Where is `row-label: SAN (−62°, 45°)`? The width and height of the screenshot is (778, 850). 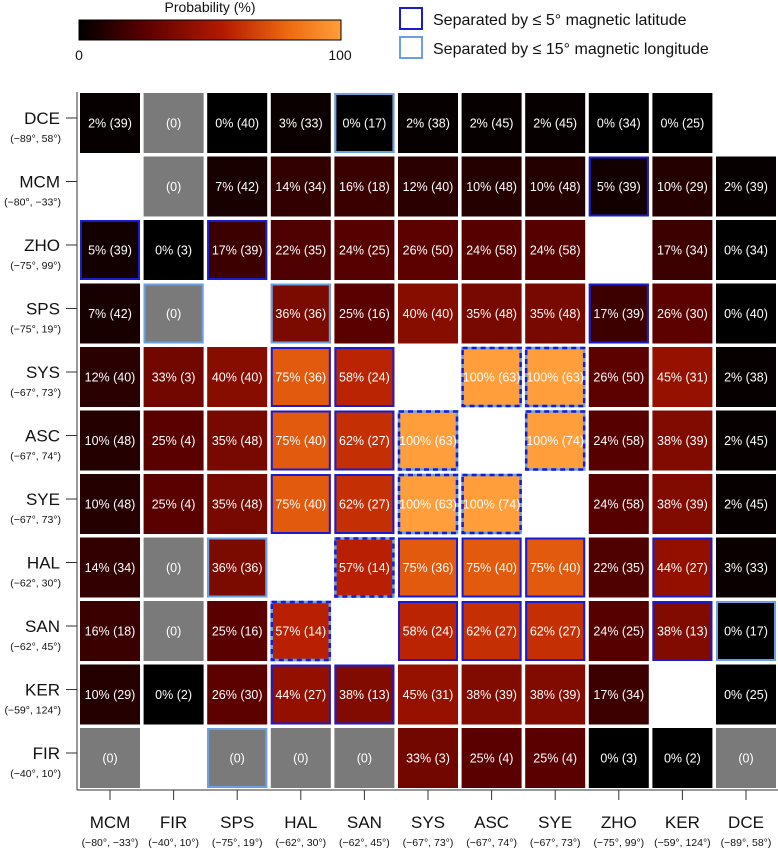 row-label: SAN (−62°, 45°) is located at coordinates (43, 635).